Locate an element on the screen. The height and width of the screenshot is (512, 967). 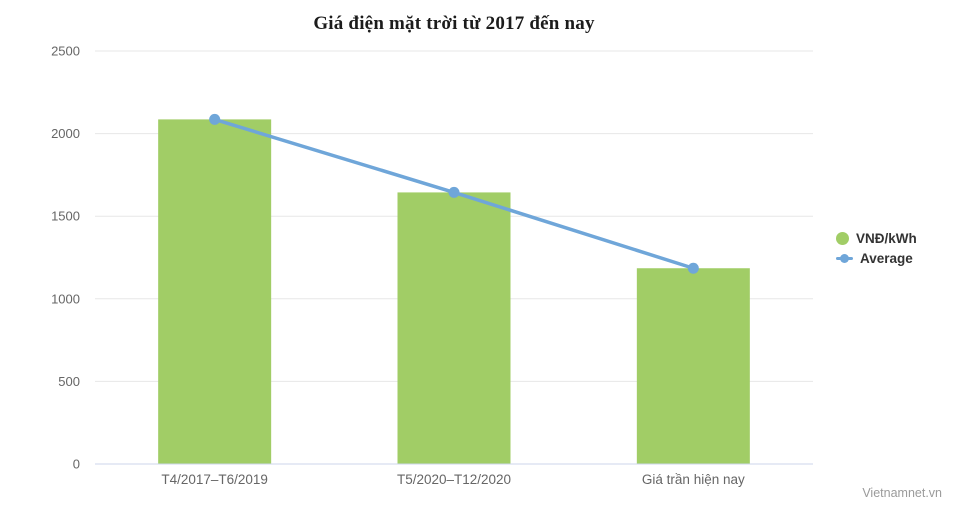
bar-series-marker-icon is located at coordinates (842, 238).